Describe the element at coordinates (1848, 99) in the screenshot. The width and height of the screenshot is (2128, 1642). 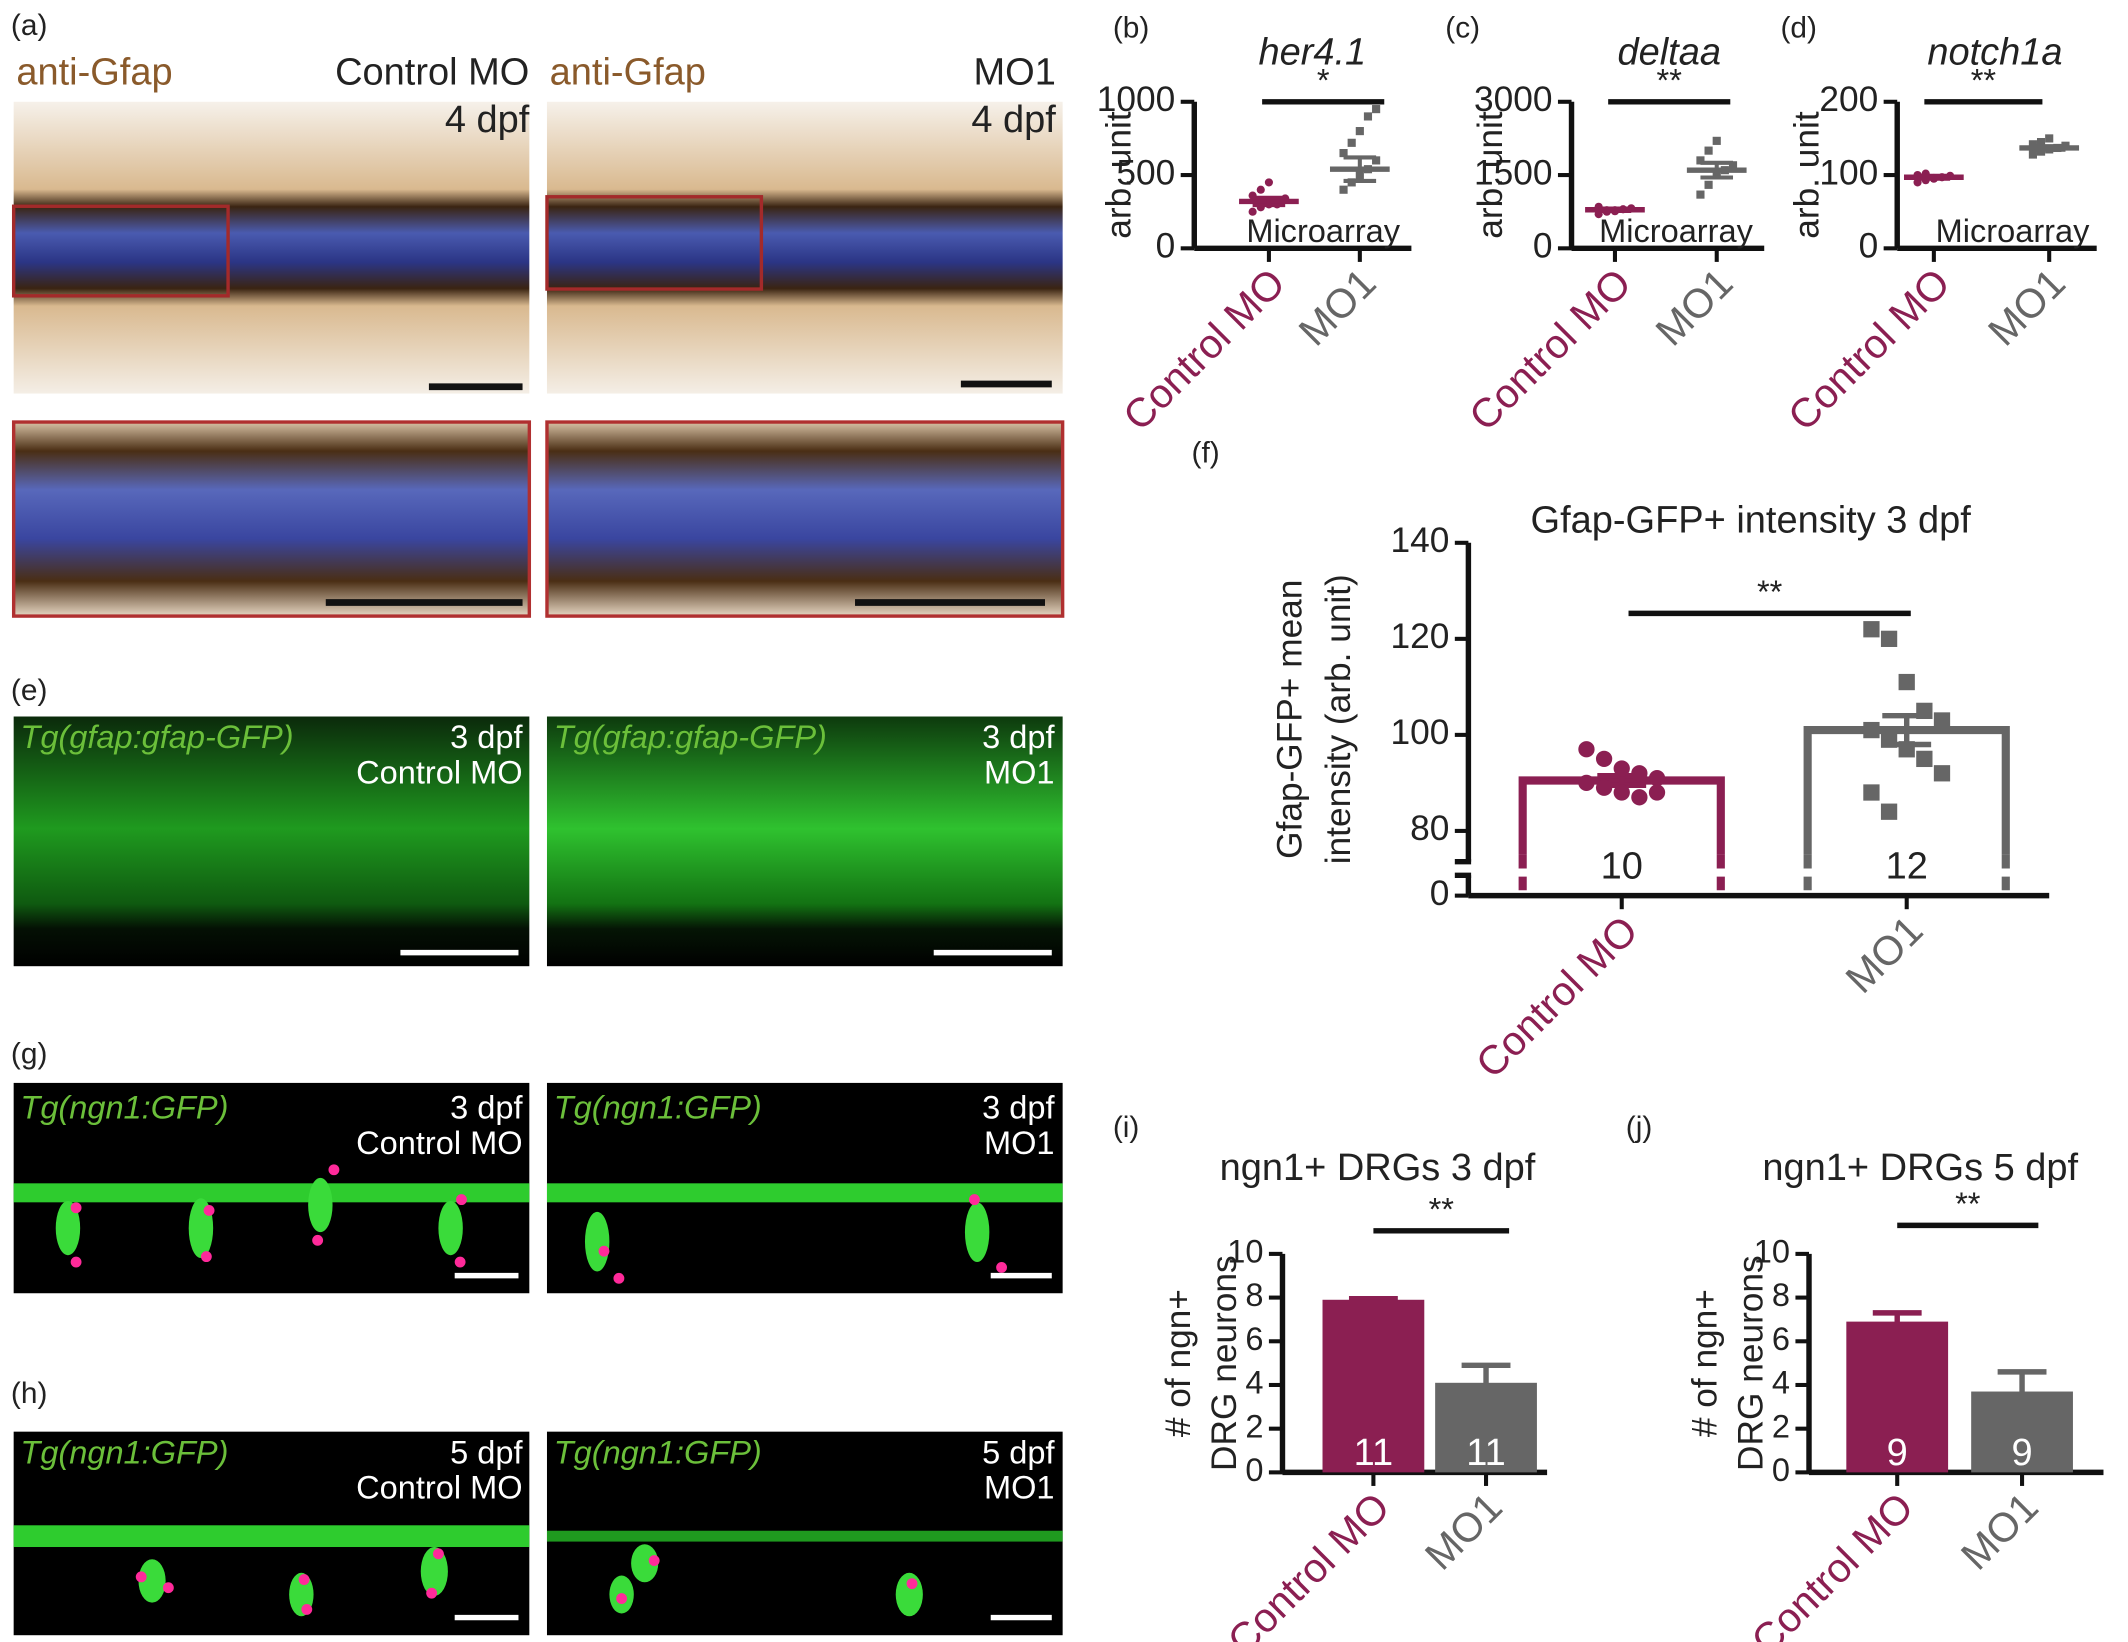
I see `y-tick-label: 200` at that location.